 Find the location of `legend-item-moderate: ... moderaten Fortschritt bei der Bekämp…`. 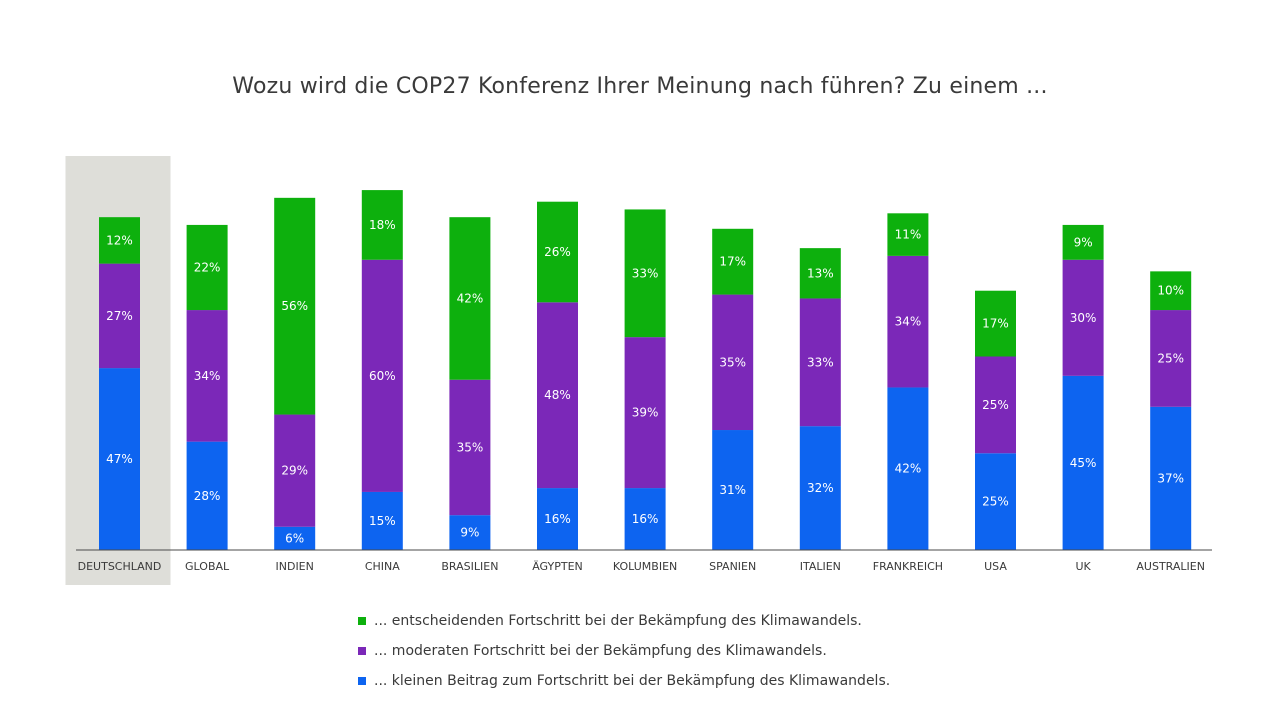

legend-item-moderate: ... moderaten Fortschritt bei der Bekämp… is located at coordinates (624, 651).